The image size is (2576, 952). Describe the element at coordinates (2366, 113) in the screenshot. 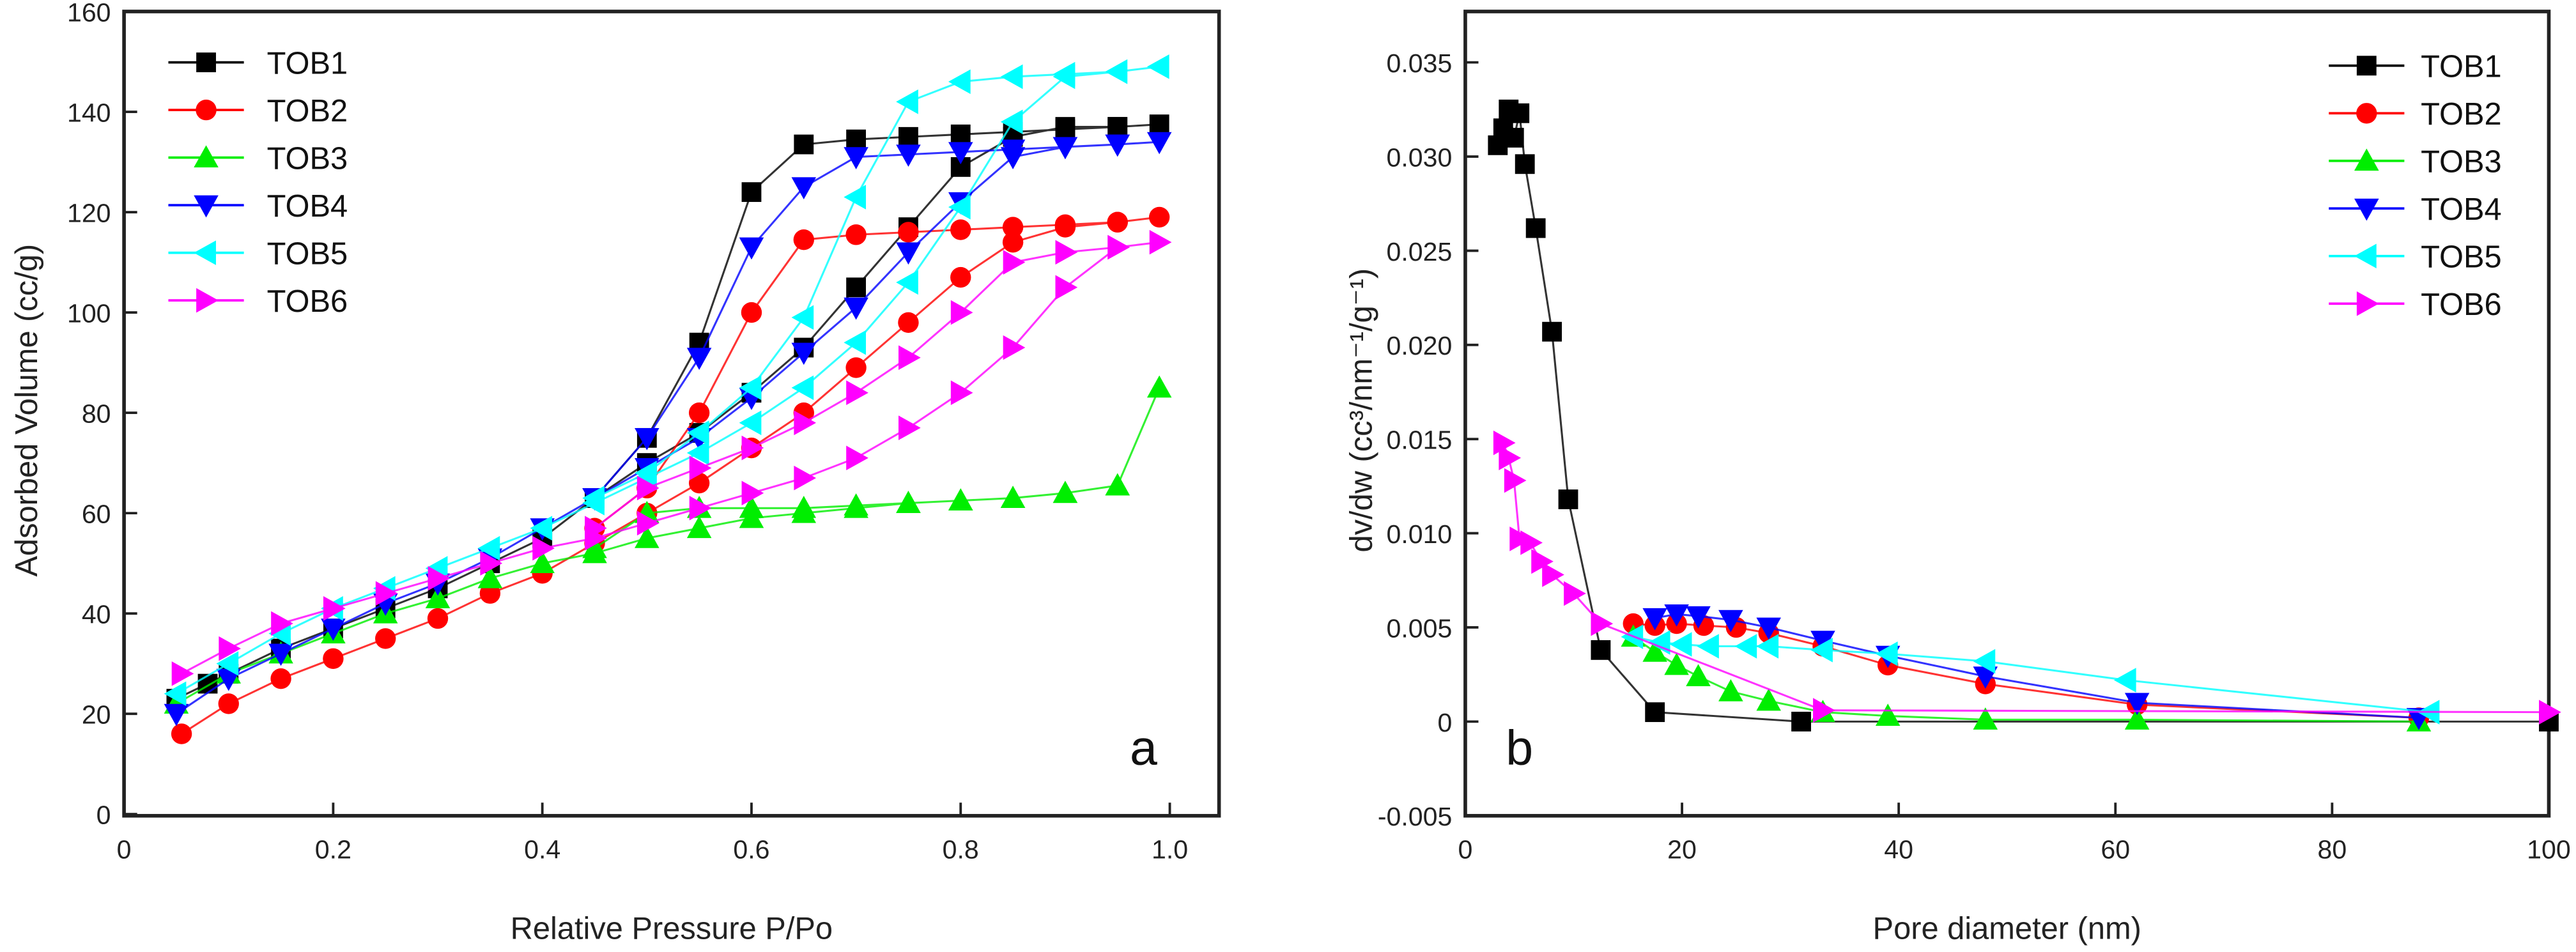

I see `legend-marker-circle-icon` at that location.